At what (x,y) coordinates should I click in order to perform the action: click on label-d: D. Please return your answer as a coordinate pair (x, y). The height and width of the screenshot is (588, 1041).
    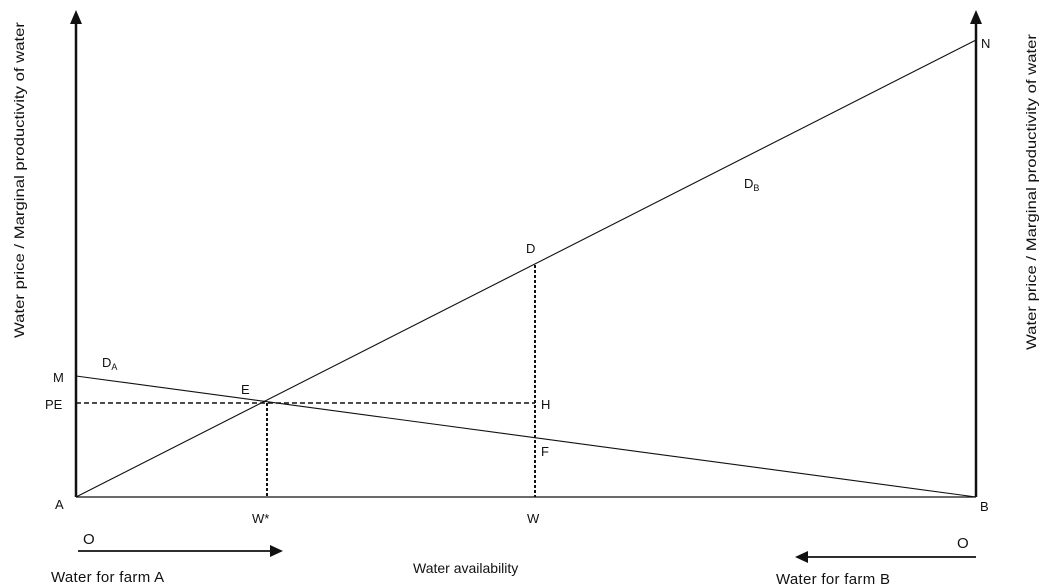
    Looking at the image, I should click on (530, 248).